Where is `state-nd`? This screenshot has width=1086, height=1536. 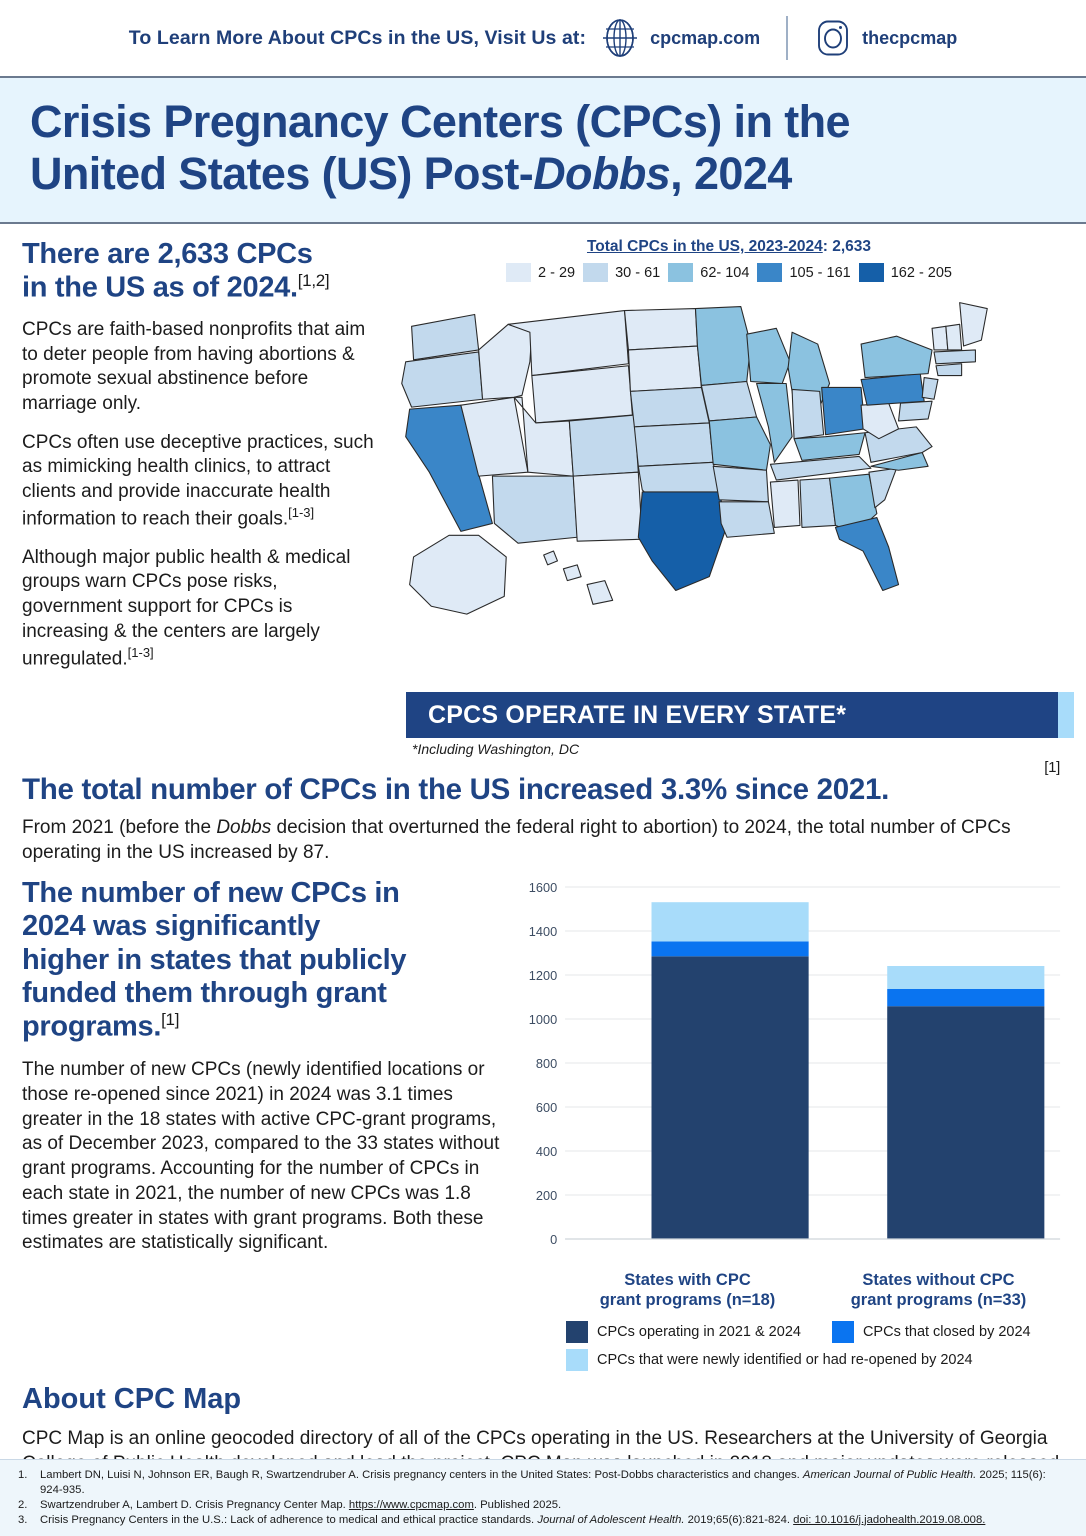
state-nd is located at coordinates (660, 329).